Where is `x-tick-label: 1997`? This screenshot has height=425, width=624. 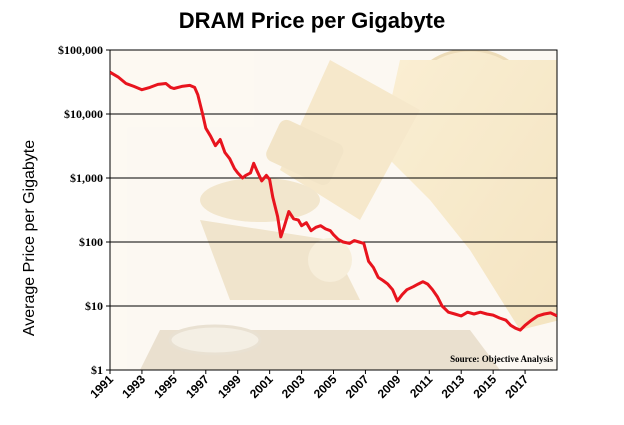 x-tick-label: 1997 is located at coordinates (197, 386).